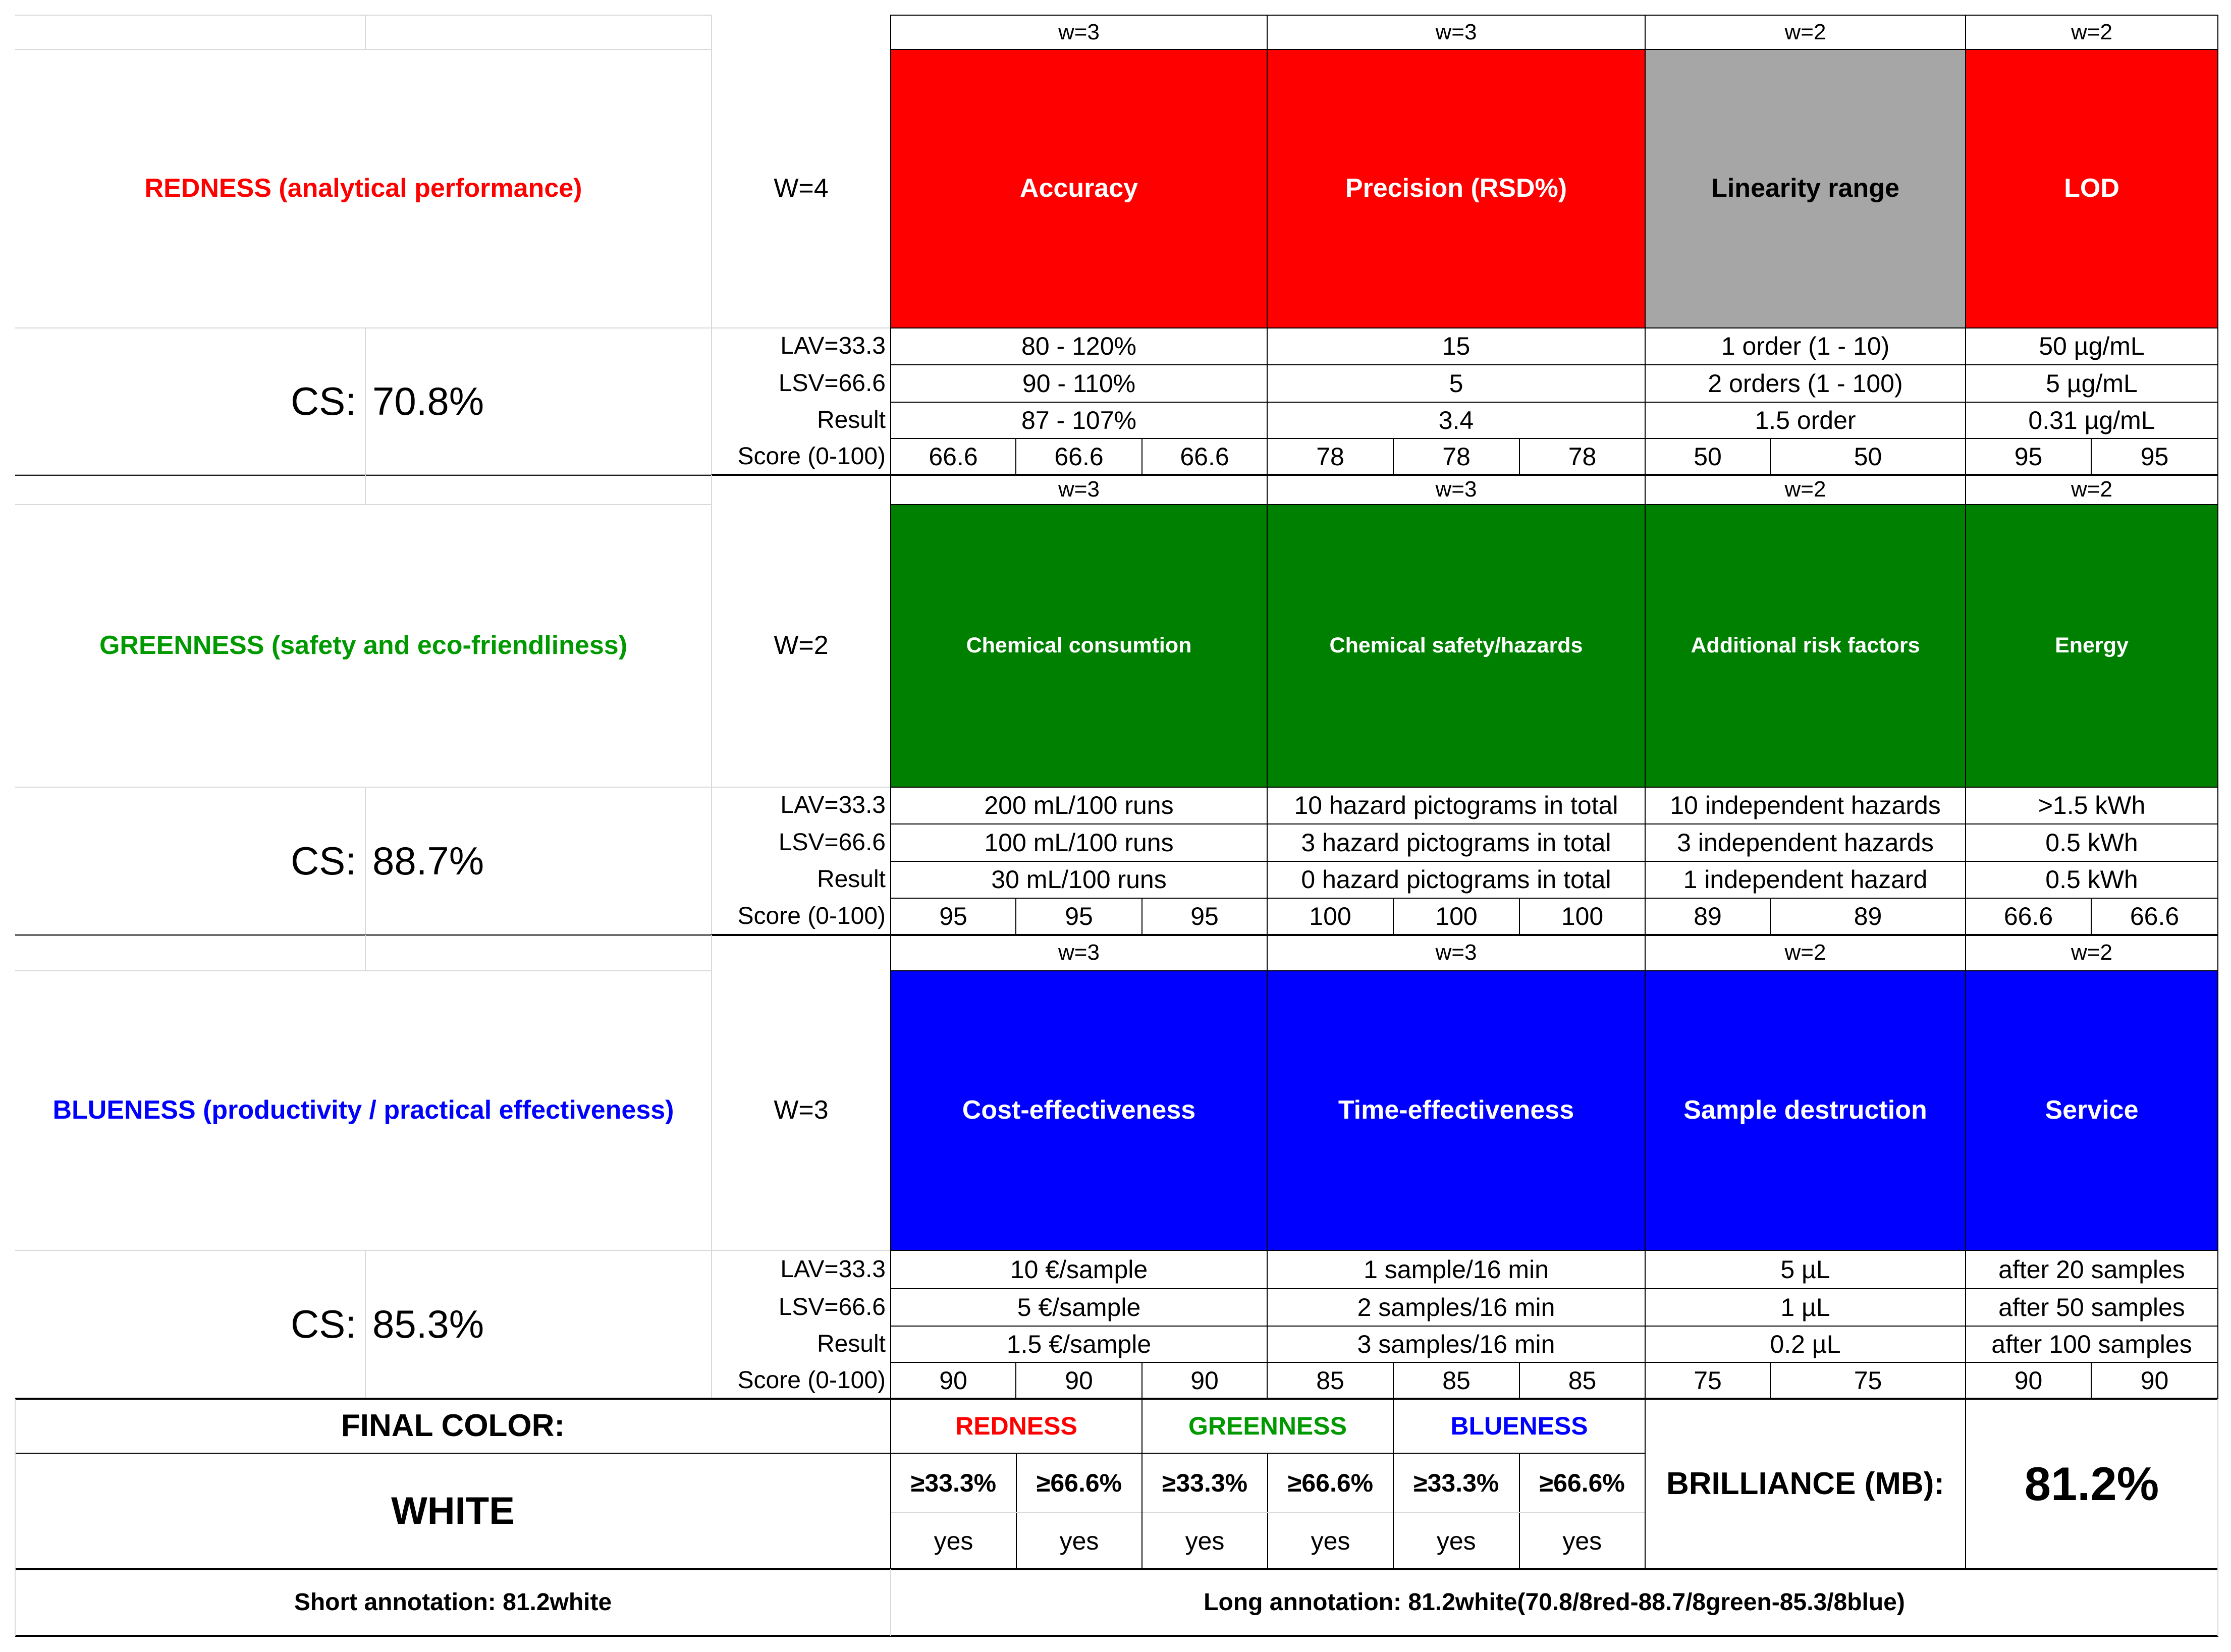 The image size is (2231, 1652). What do you see at coordinates (1456, 383) in the screenshot?
I see `criterion-lsv: 5` at bounding box center [1456, 383].